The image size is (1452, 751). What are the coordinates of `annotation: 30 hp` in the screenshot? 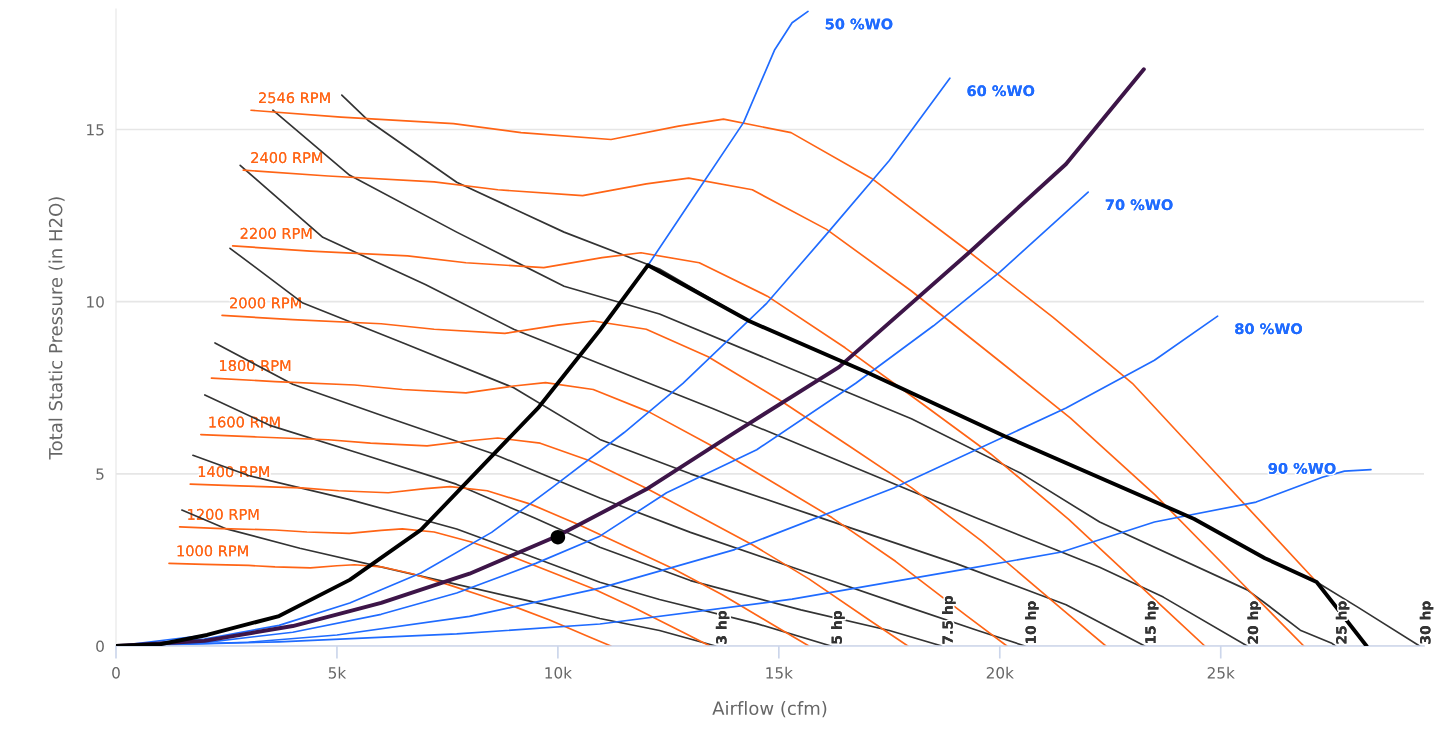 It's located at (1426, 622).